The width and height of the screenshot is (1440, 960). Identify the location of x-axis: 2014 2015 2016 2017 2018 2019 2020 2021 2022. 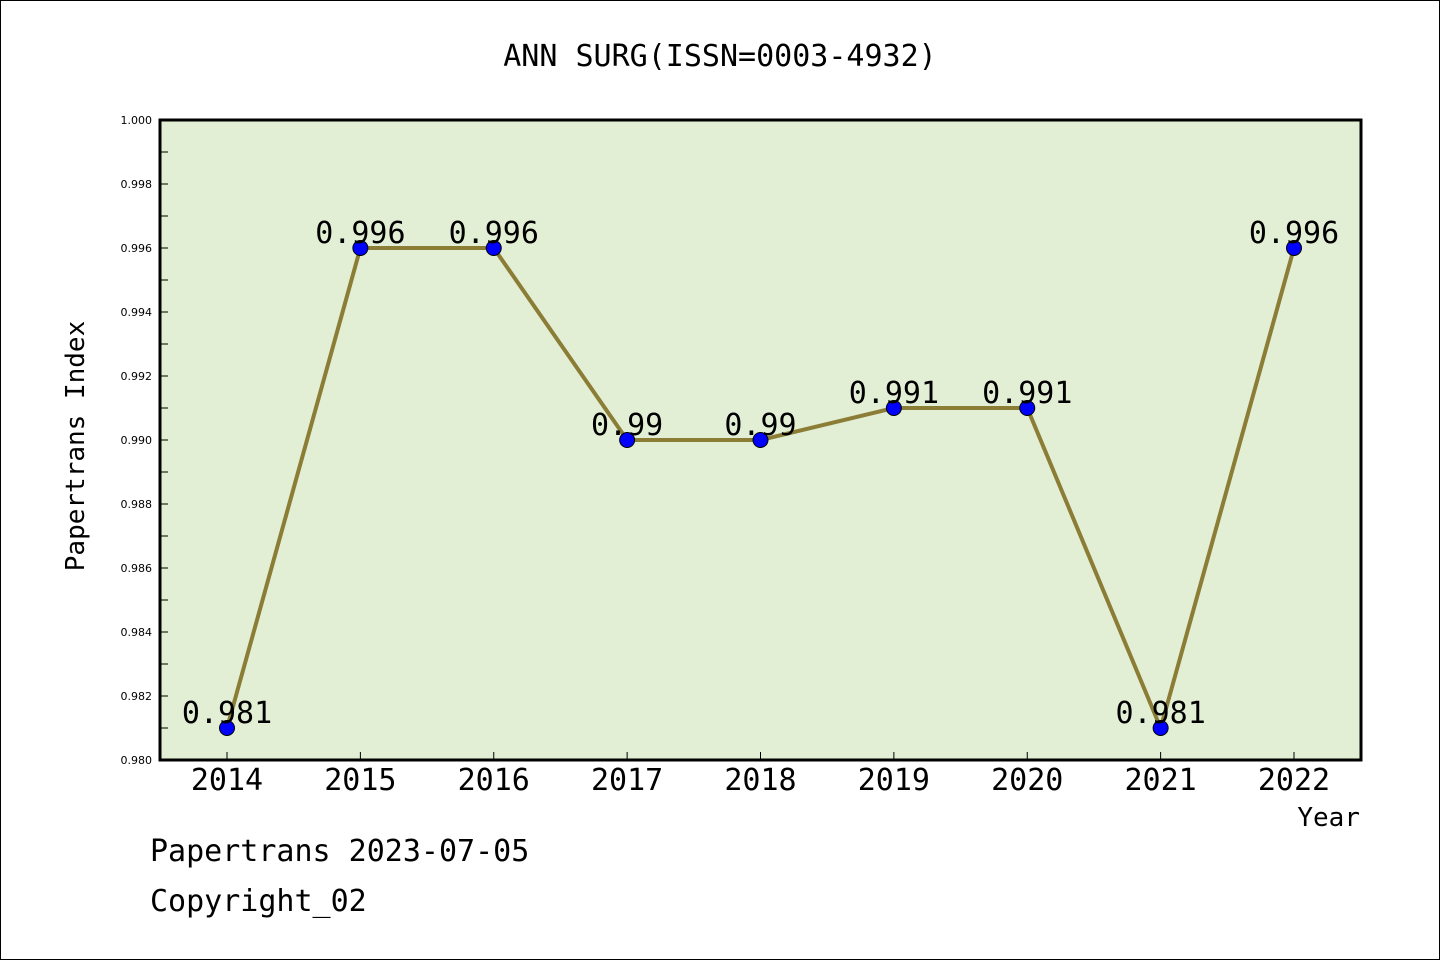
(760, 775).